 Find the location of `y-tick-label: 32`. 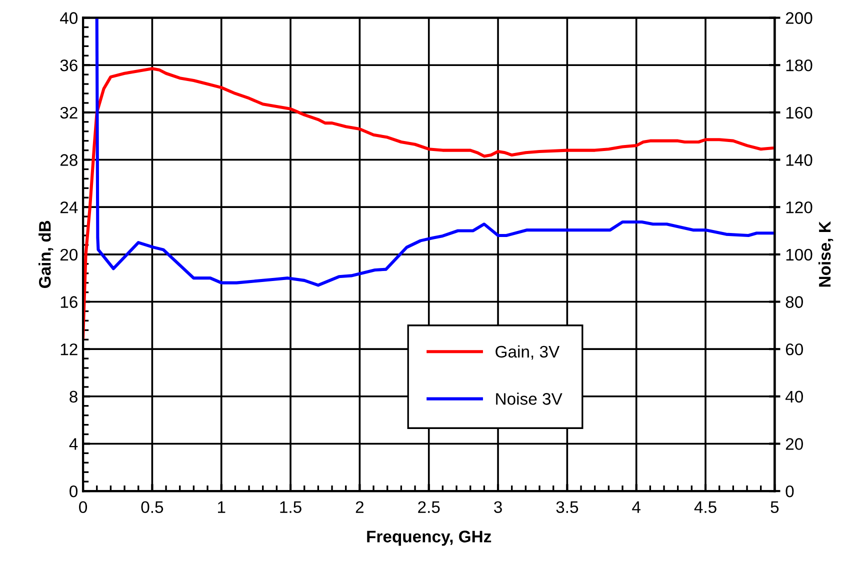

y-tick-label: 32 is located at coordinates (69, 112).